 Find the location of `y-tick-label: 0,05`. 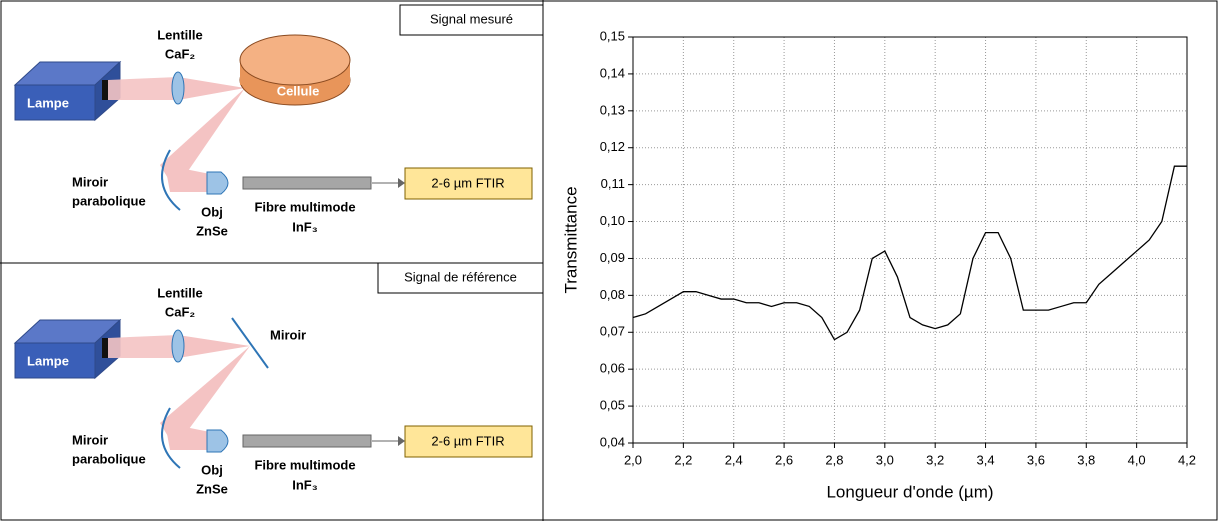

y-tick-label: 0,05 is located at coordinates (612, 405).